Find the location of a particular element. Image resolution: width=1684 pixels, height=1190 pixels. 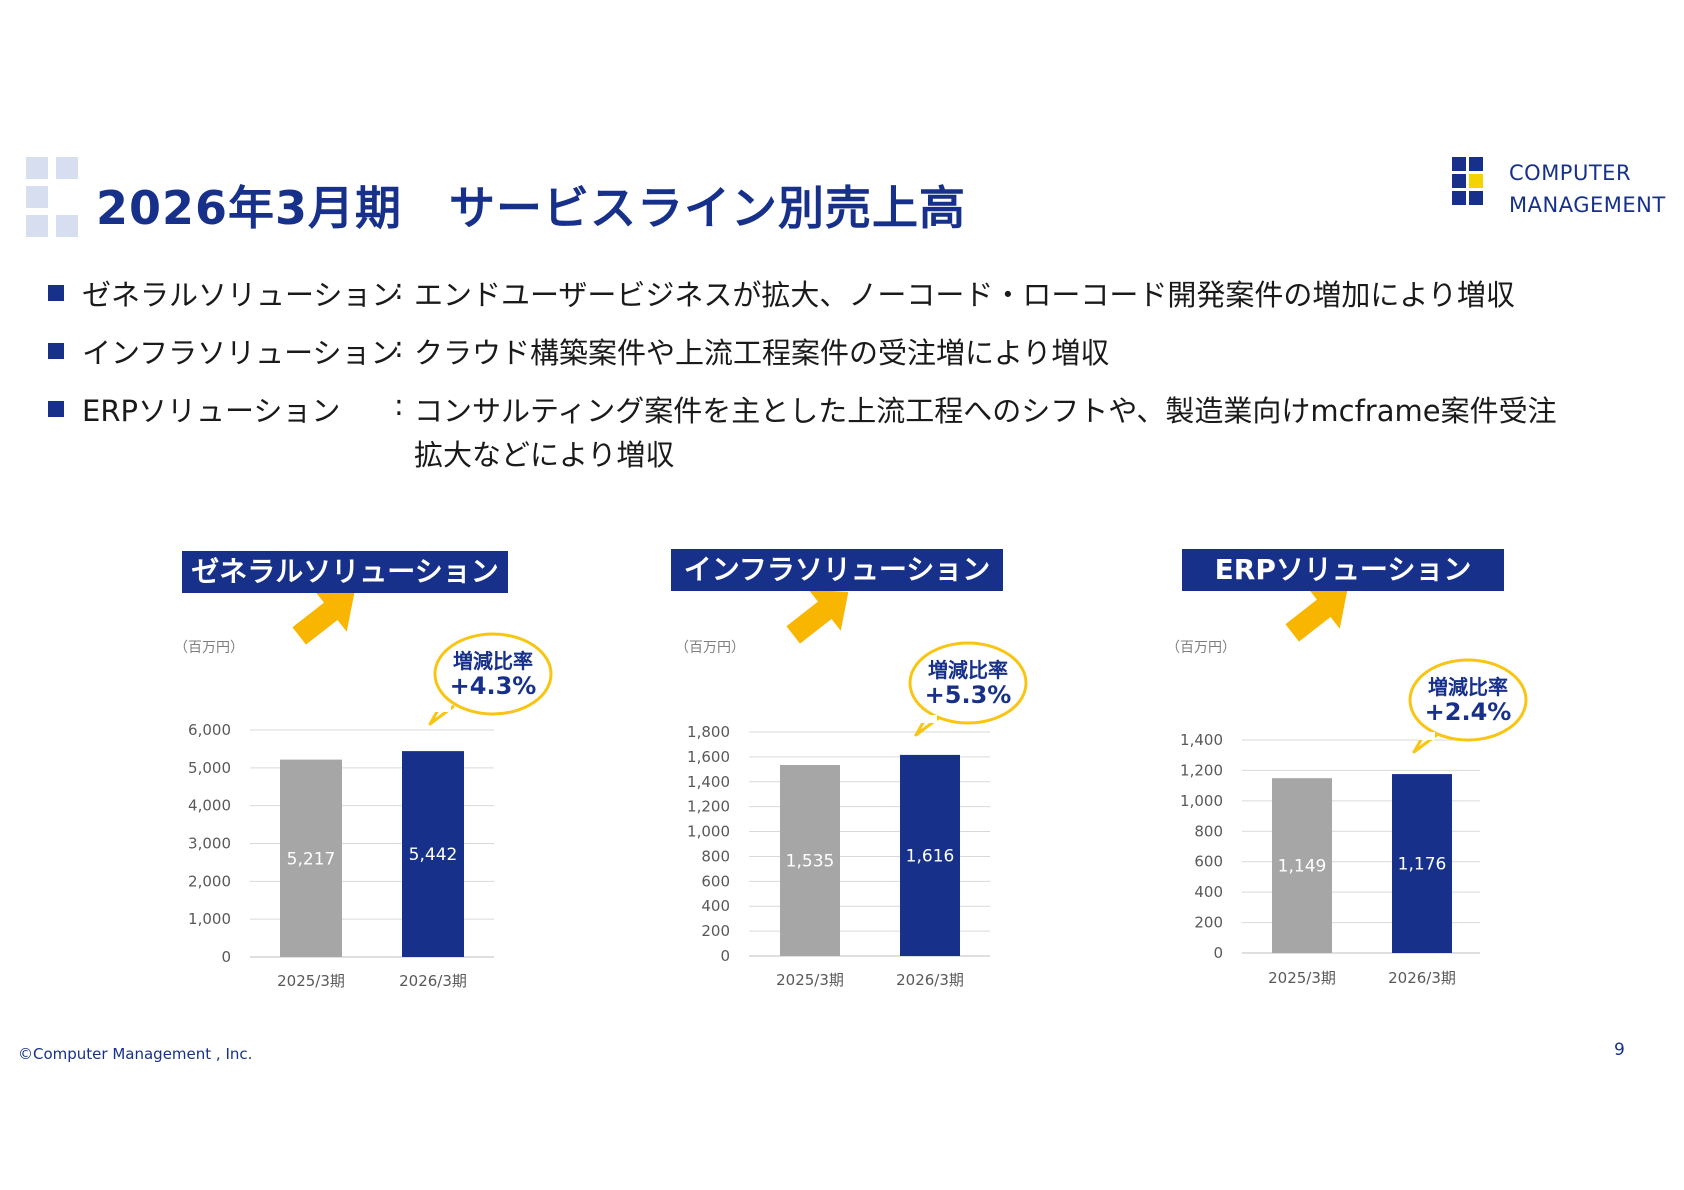

bar-value-label: 1,535 is located at coordinates (810, 861).